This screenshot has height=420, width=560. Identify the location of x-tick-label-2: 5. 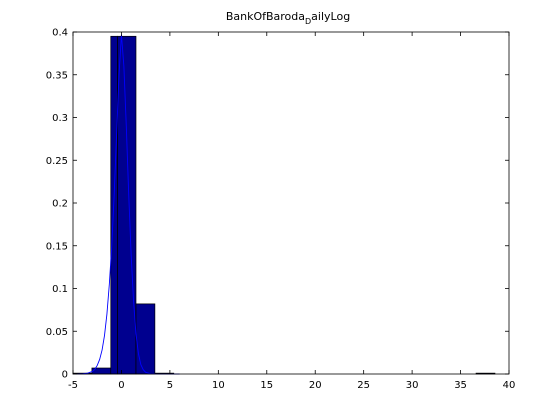
(170, 385).